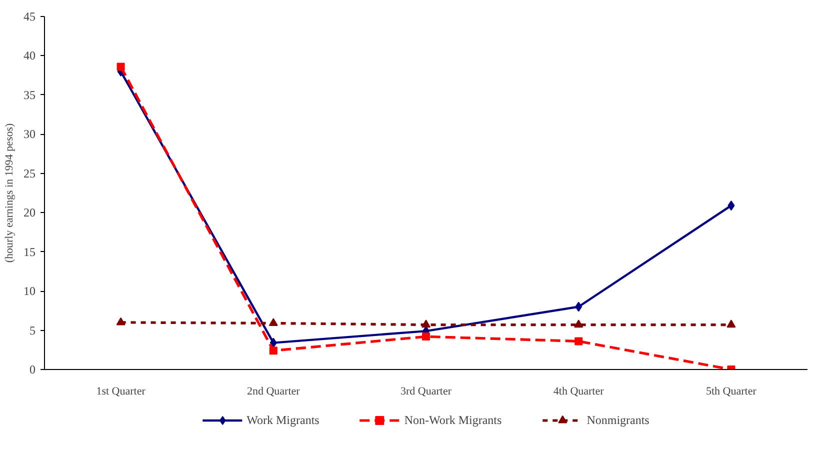  What do you see at coordinates (30, 134) in the screenshot?
I see `y-tick-label: 30` at bounding box center [30, 134].